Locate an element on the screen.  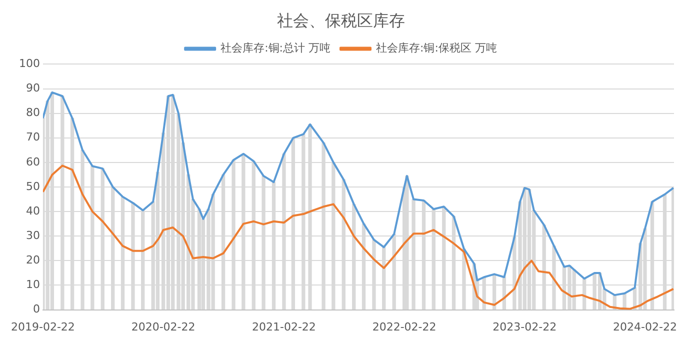
x-tick-label: 2023-02-22 is located at coordinates (524, 327).